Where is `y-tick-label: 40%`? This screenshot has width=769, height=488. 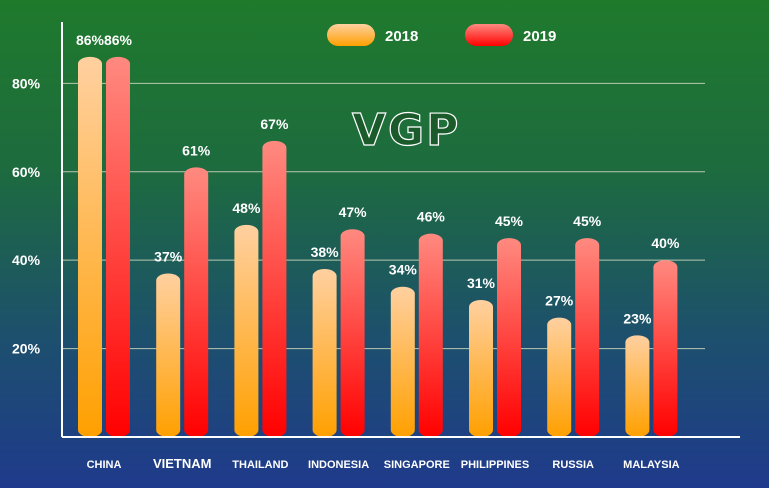 y-tick-label: 40% is located at coordinates (26, 260).